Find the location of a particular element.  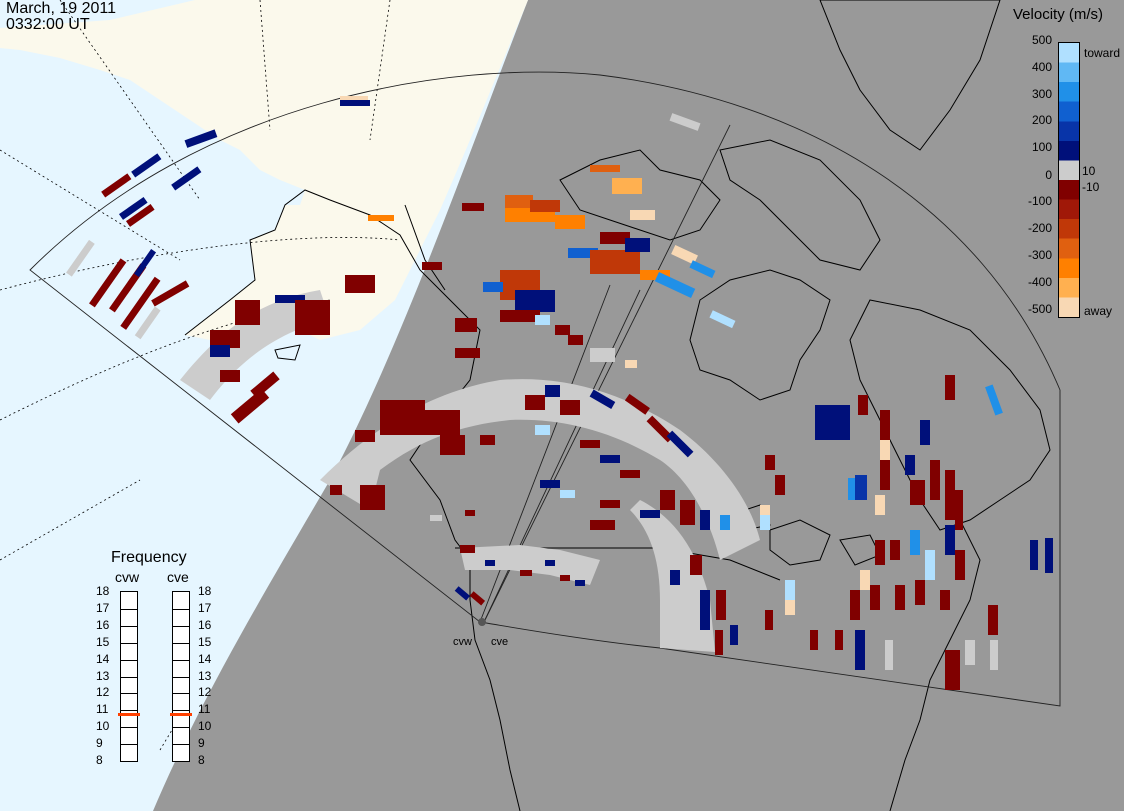

frequency-marker is located at coordinates (129, 714).